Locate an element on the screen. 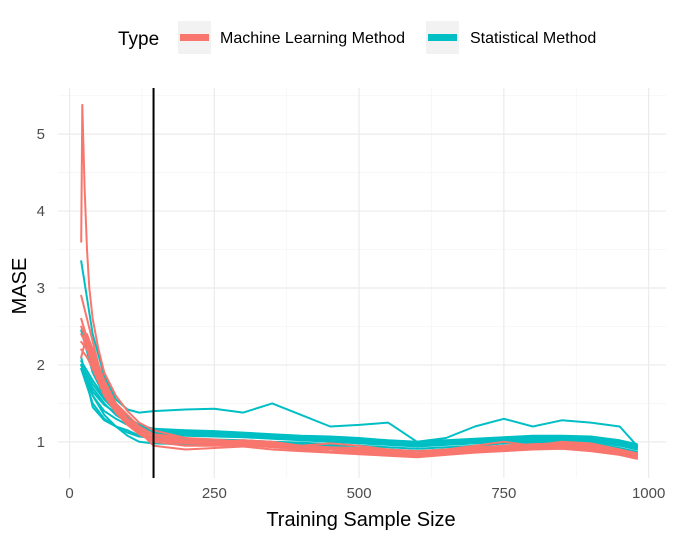 The image size is (677, 540). y-tick-label: 5 is located at coordinates (41, 134).